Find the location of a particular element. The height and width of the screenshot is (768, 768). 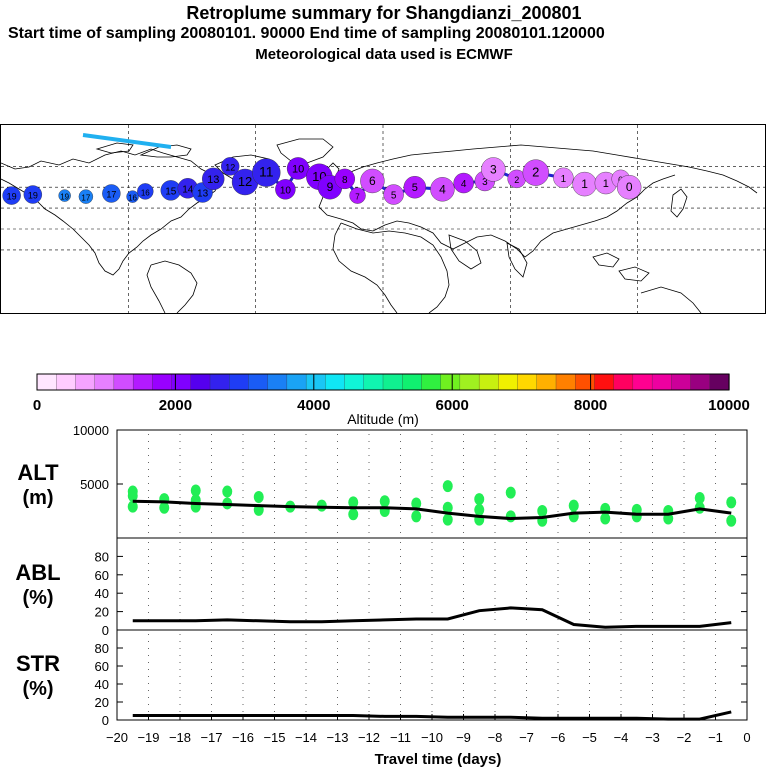

x-axis-title: Travel time (days) is located at coordinates (438, 759).